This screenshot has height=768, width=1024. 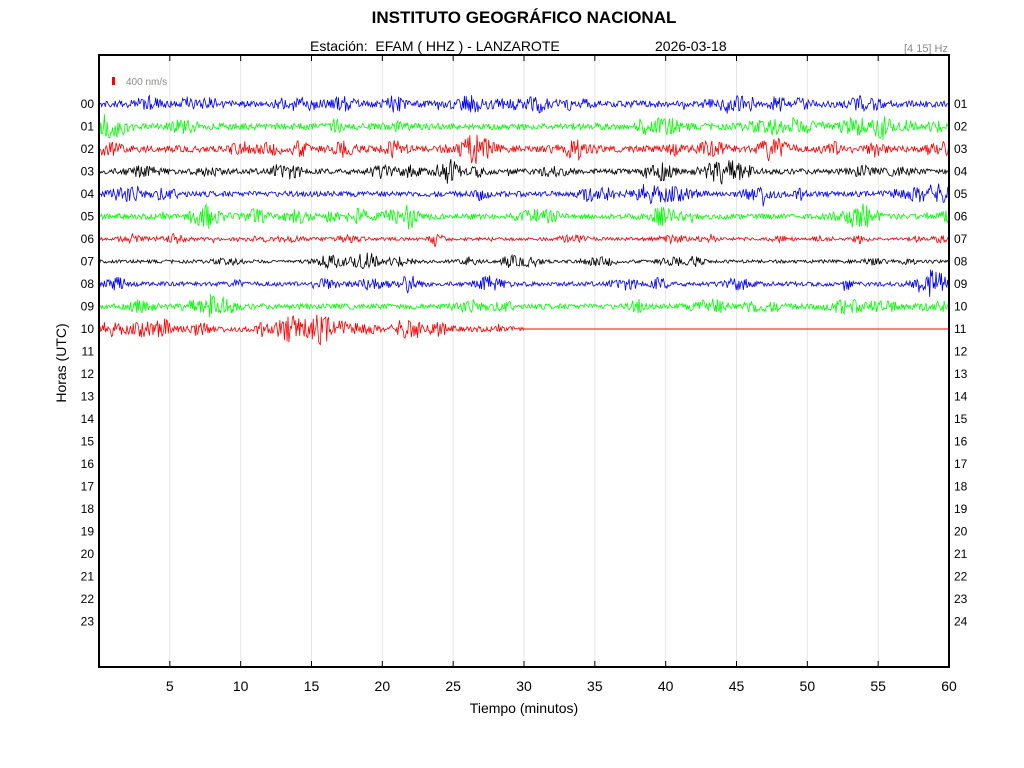 I want to click on station-label: Estación: EFAM ( HHZ ) - LANZAROTE, so click(x=435, y=46).